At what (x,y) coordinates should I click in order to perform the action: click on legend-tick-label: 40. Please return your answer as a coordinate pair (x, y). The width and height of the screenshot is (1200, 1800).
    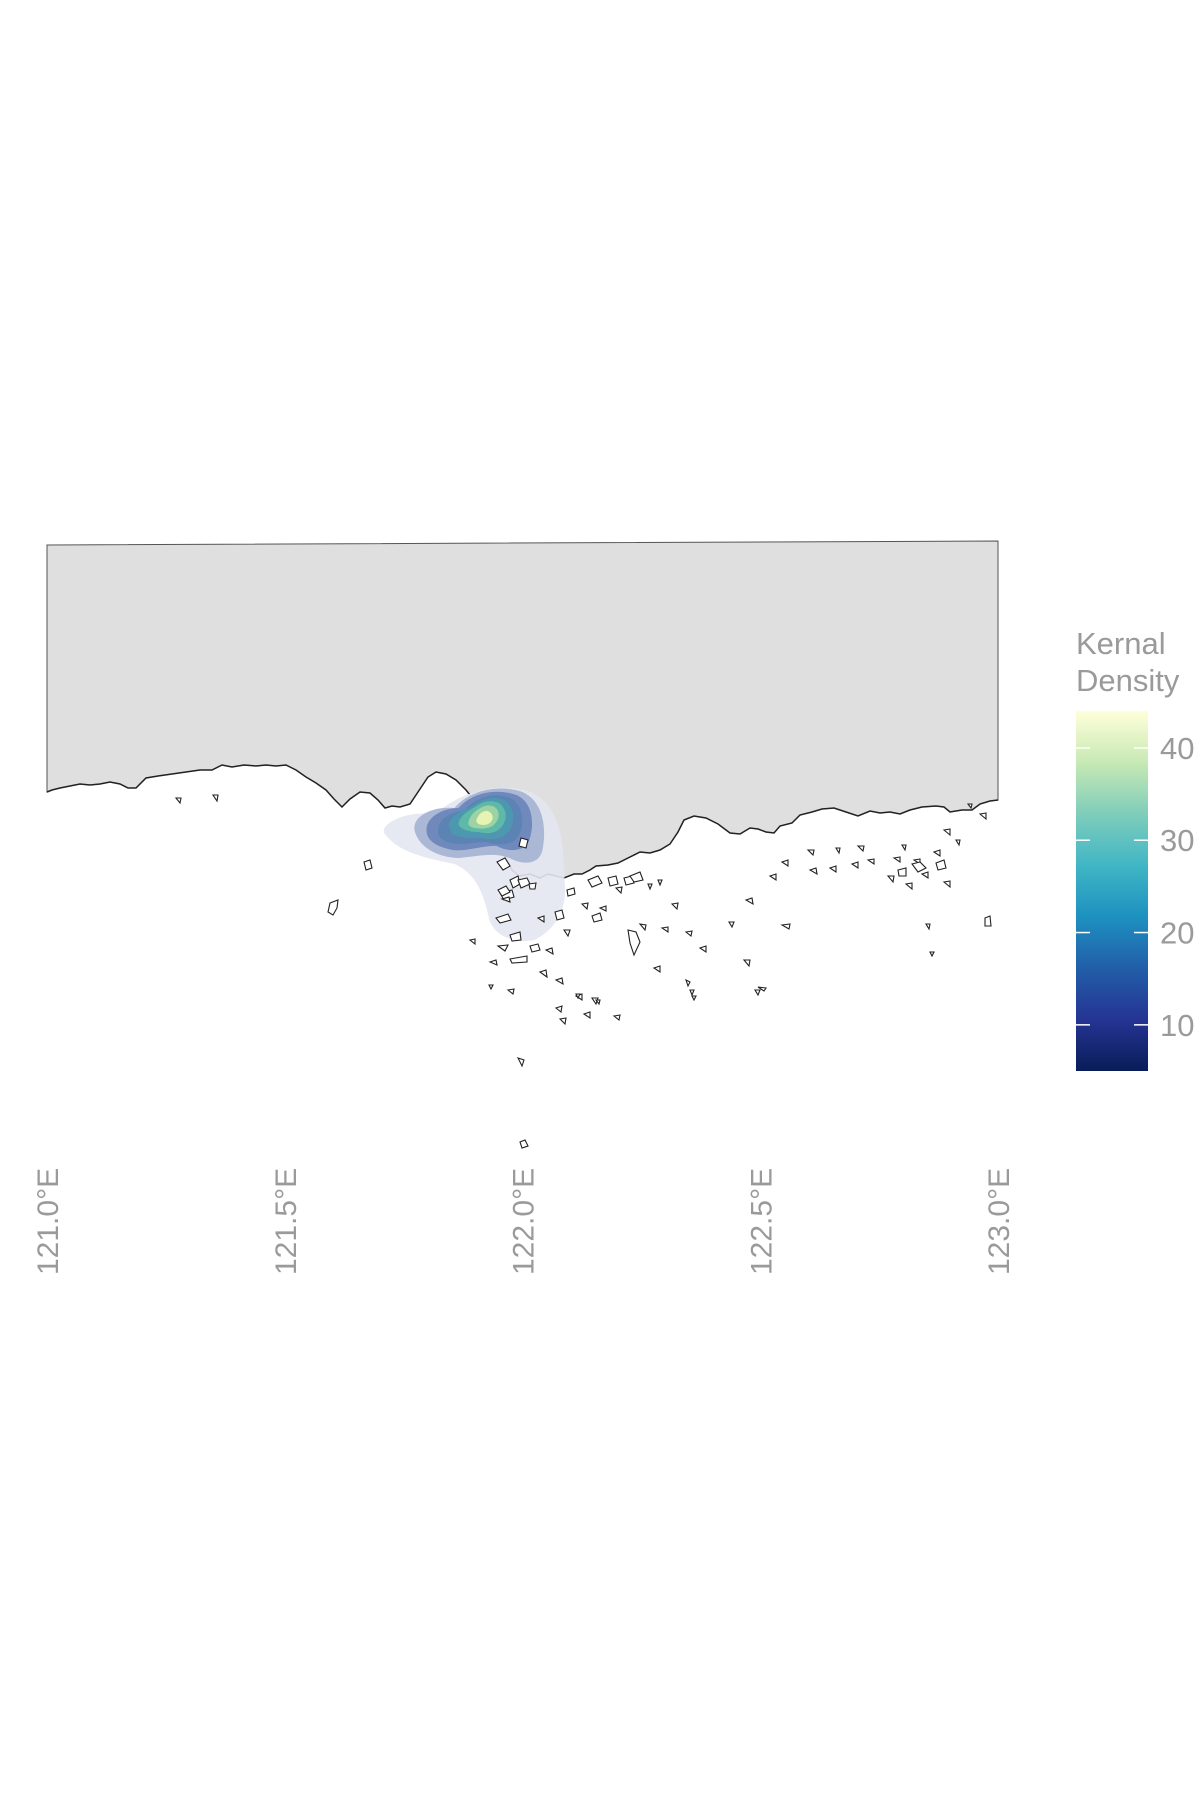
    Looking at the image, I should click on (1177, 748).